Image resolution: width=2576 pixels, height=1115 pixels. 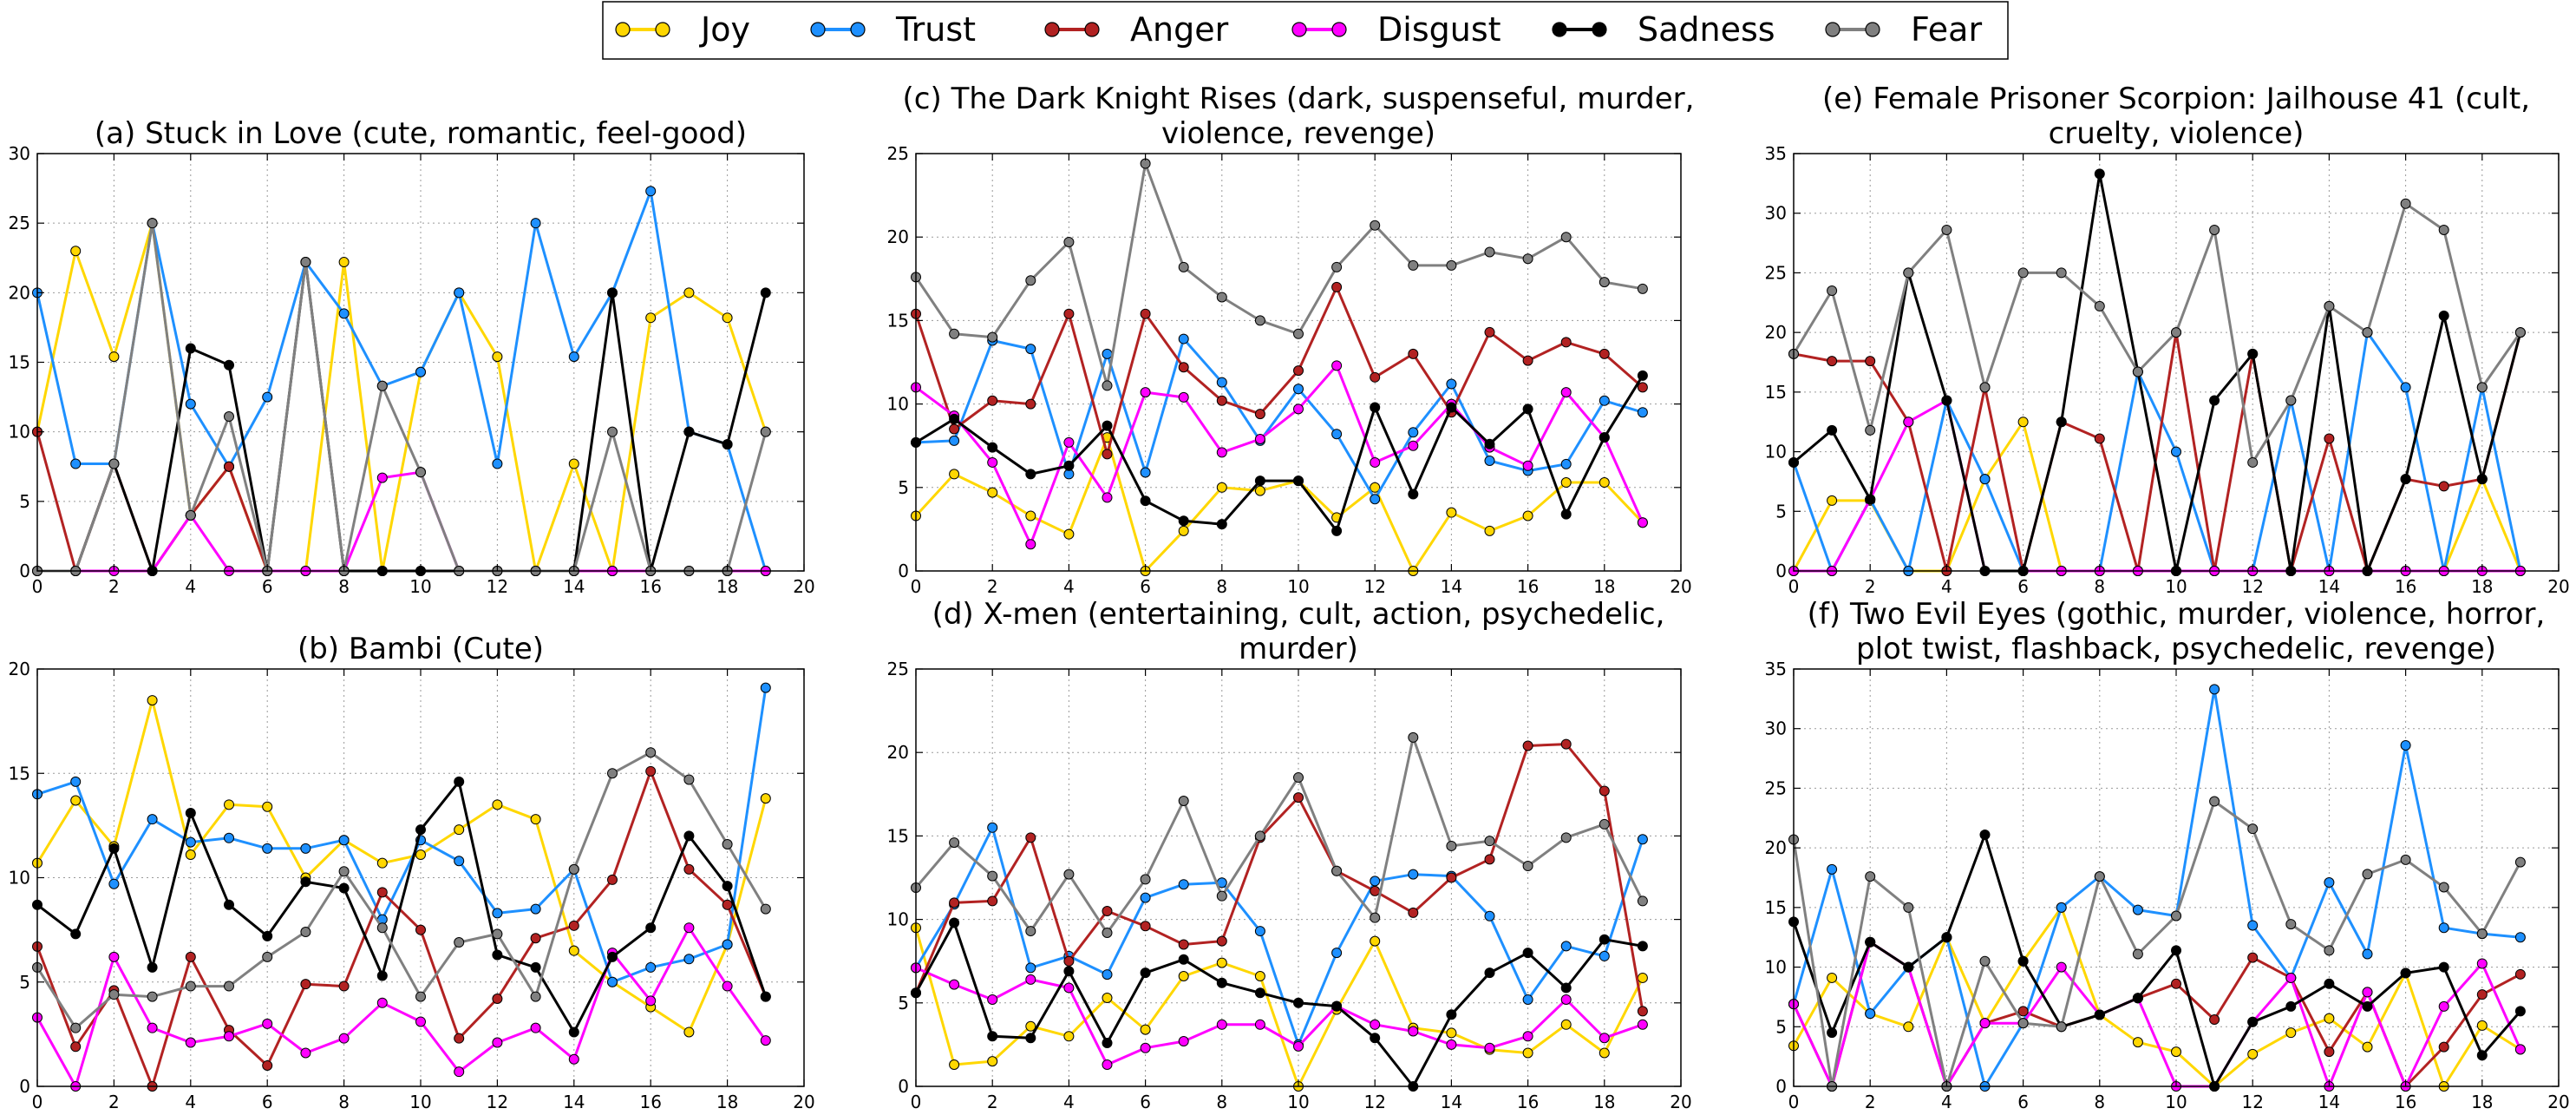 I want to click on y-tick-label: 0, so click(x=903, y=571).